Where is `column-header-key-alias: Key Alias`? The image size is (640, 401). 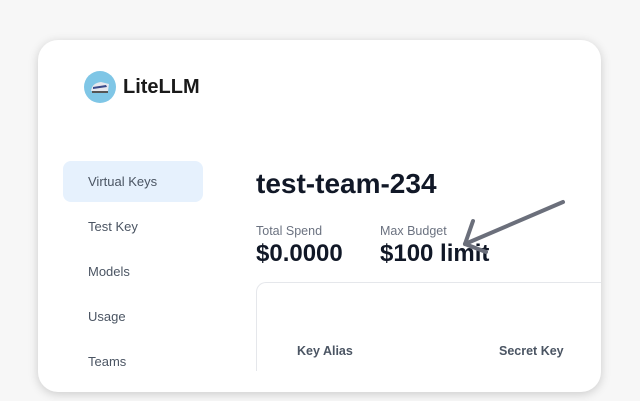 column-header-key-alias: Key Alias is located at coordinates (325, 351).